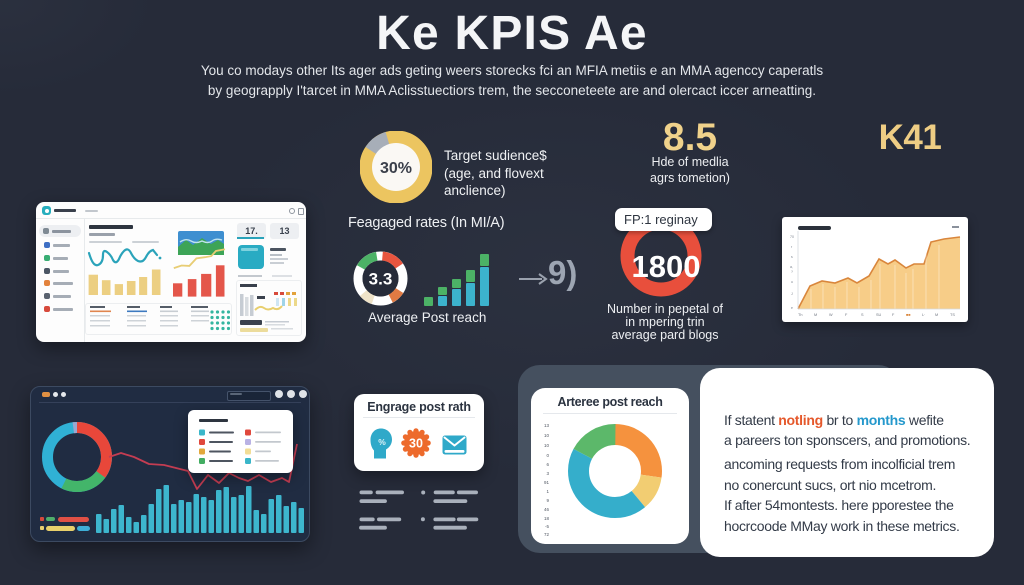  What do you see at coordinates (416, 444) in the screenshot?
I see `svg-text: 30` at bounding box center [416, 444].